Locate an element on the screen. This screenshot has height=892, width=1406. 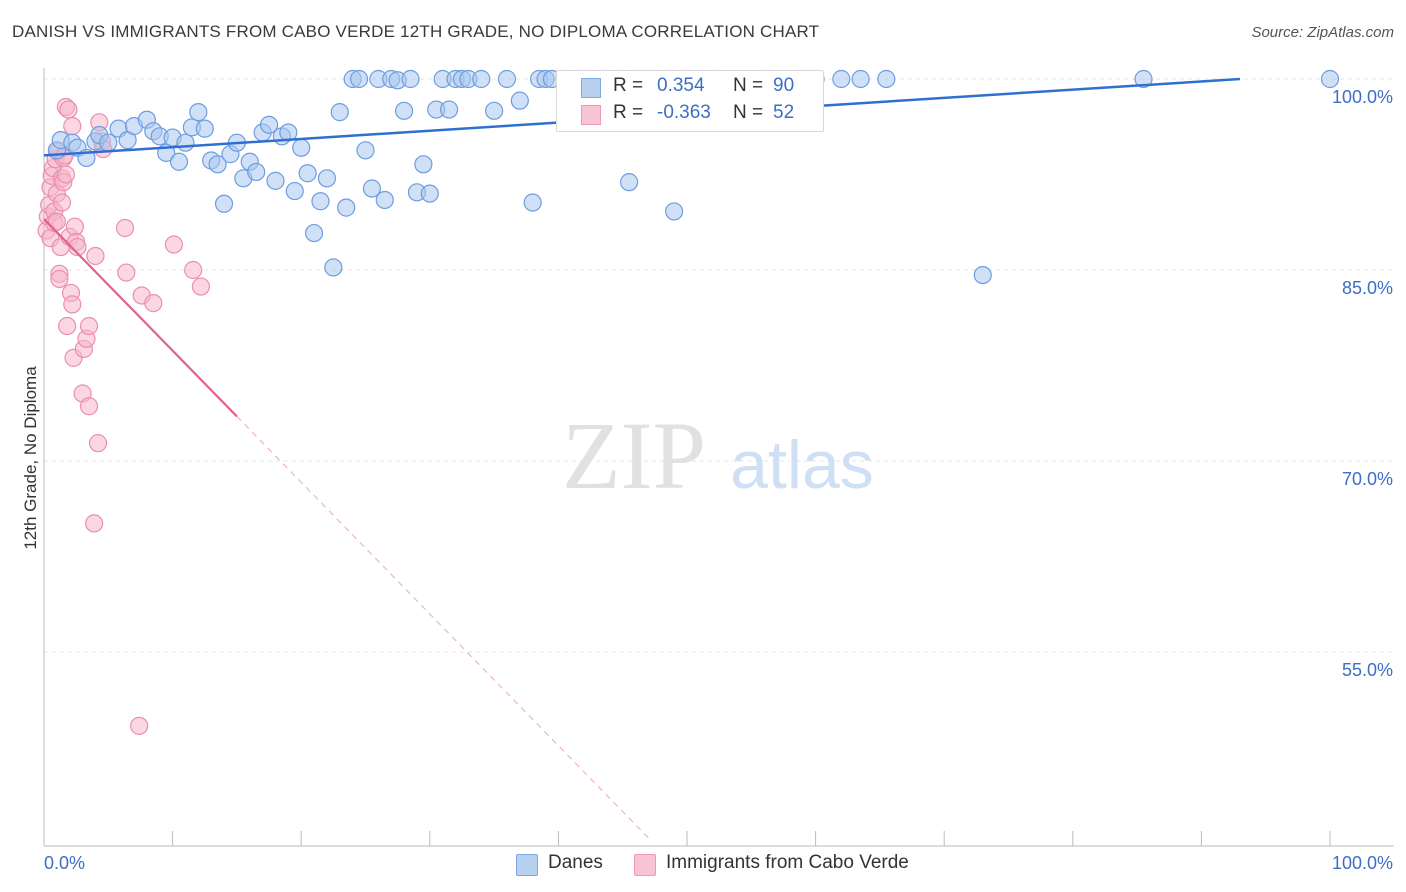
r-value: -0.363 is located at coordinates (684, 112).